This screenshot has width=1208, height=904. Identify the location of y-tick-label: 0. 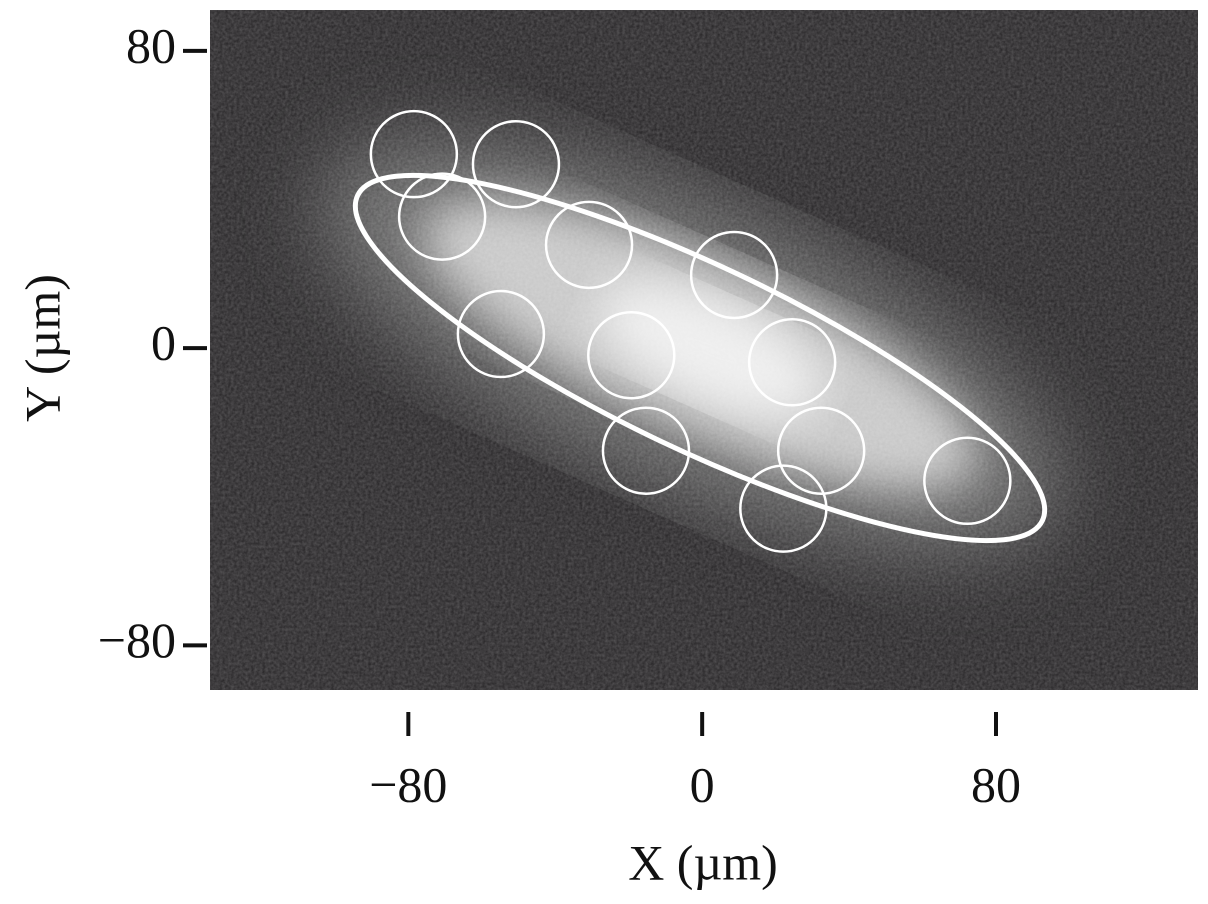
(163, 343).